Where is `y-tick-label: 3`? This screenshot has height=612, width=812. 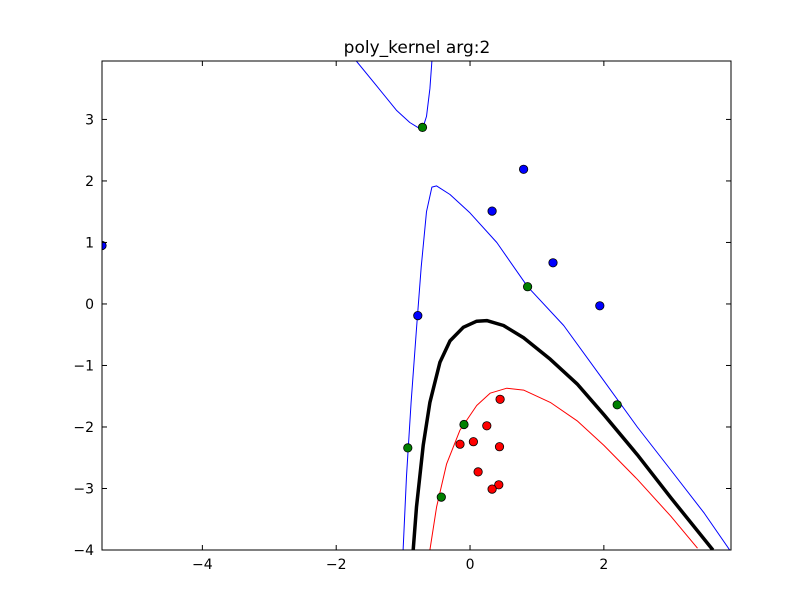 y-tick-label: 3 is located at coordinates (89, 120).